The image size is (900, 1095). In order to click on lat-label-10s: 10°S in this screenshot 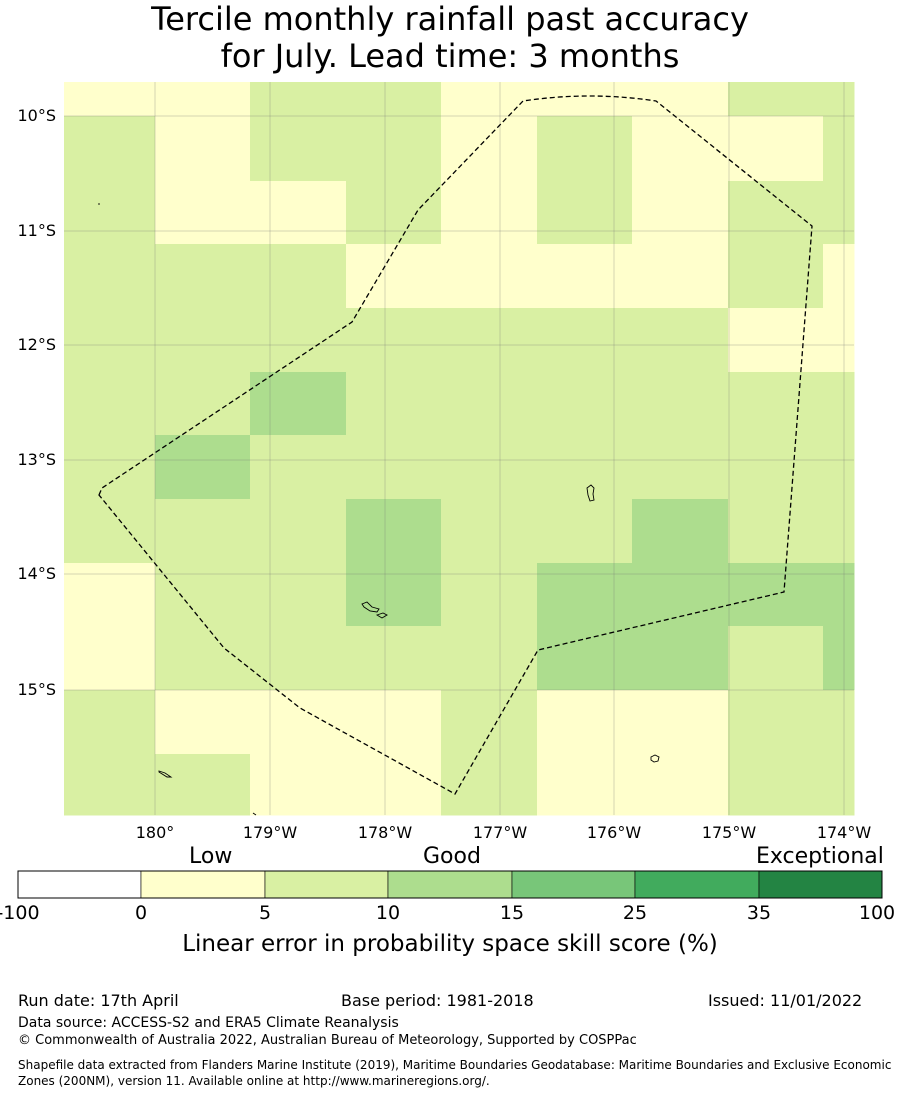, I will do `click(36, 115)`.